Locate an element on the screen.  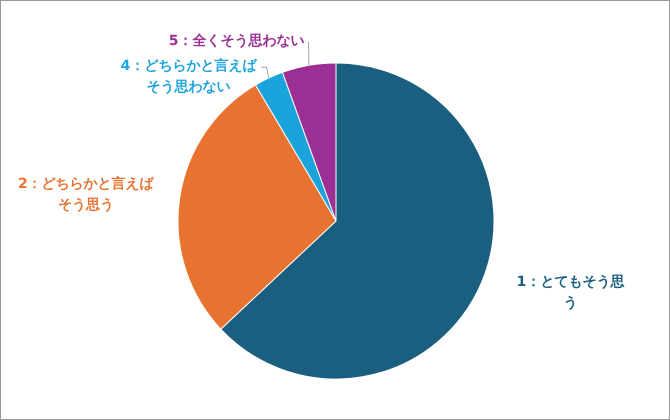
slice-label: 4：どちらかと言えばそう思わない is located at coordinates (189, 77).